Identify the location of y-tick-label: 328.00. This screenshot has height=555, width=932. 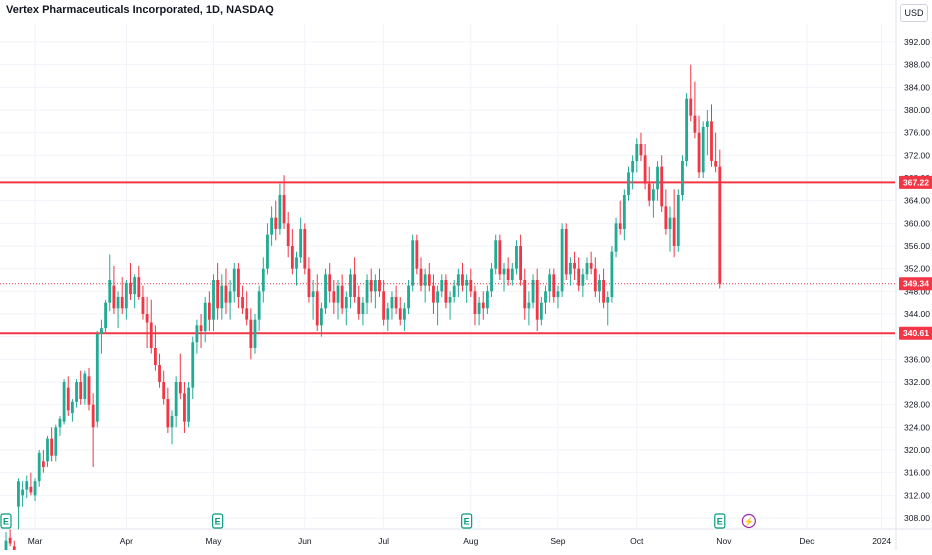
(917, 405).